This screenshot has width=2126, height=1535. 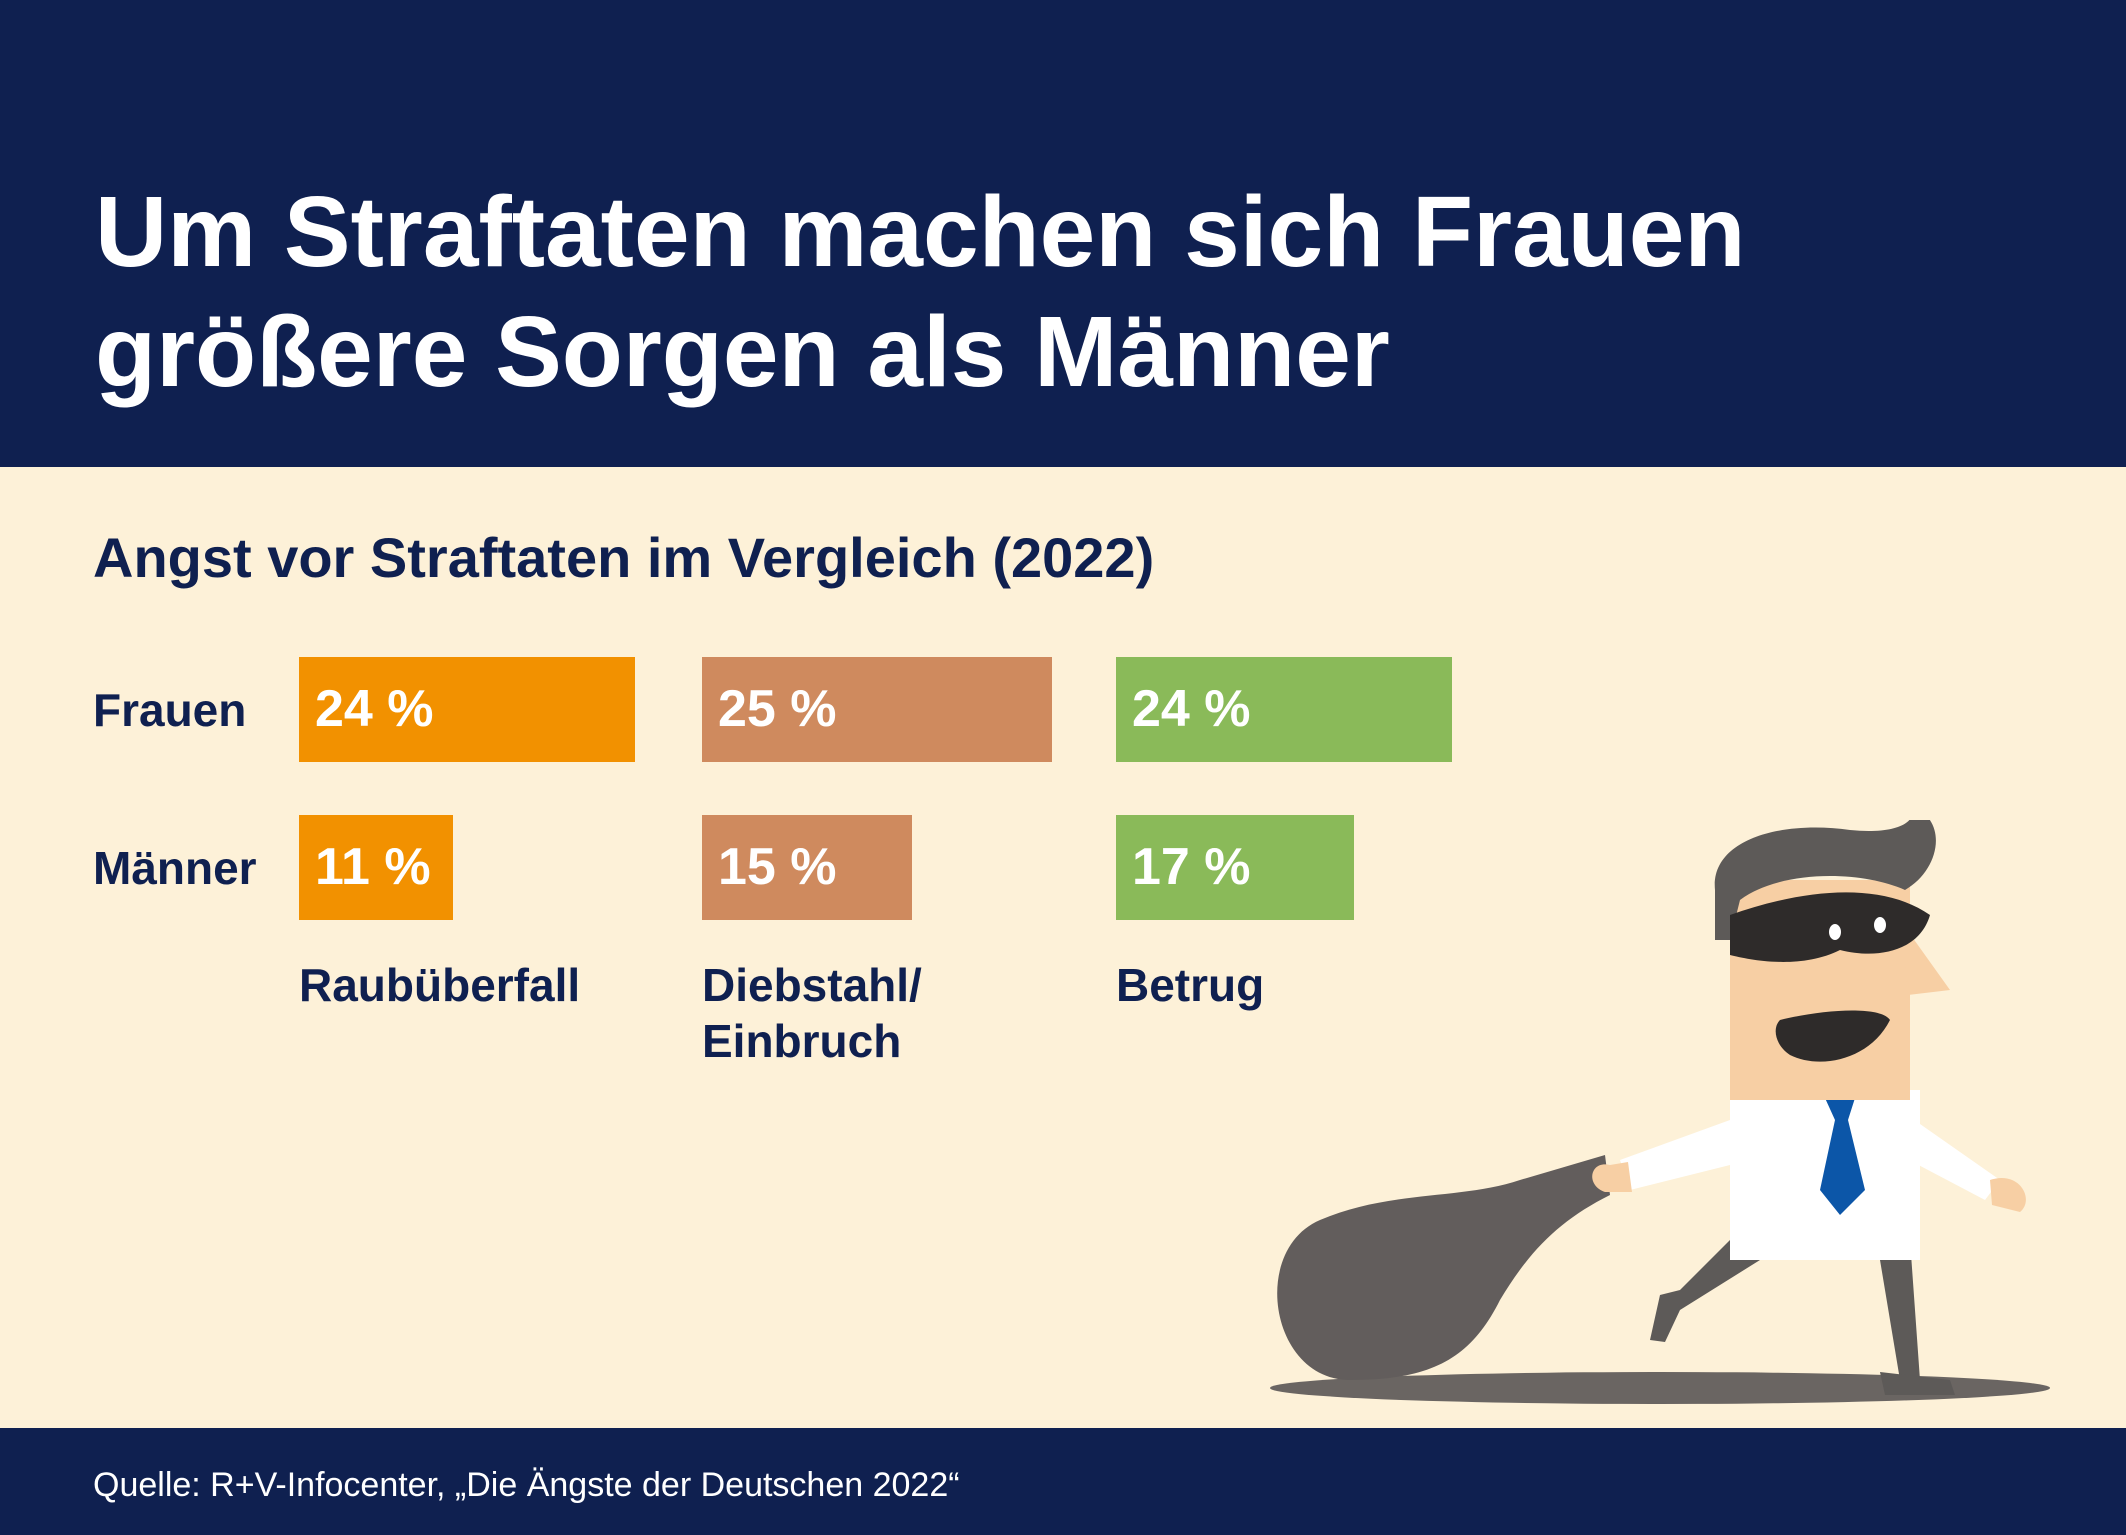 What do you see at coordinates (1917, 1383) in the screenshot?
I see `shoe` at bounding box center [1917, 1383].